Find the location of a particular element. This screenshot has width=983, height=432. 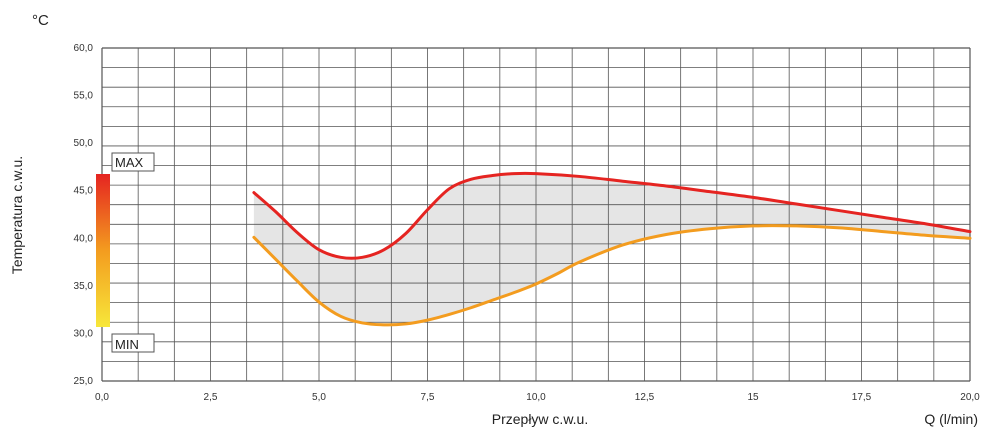

x-tick-label: 0,0 is located at coordinates (102, 397).